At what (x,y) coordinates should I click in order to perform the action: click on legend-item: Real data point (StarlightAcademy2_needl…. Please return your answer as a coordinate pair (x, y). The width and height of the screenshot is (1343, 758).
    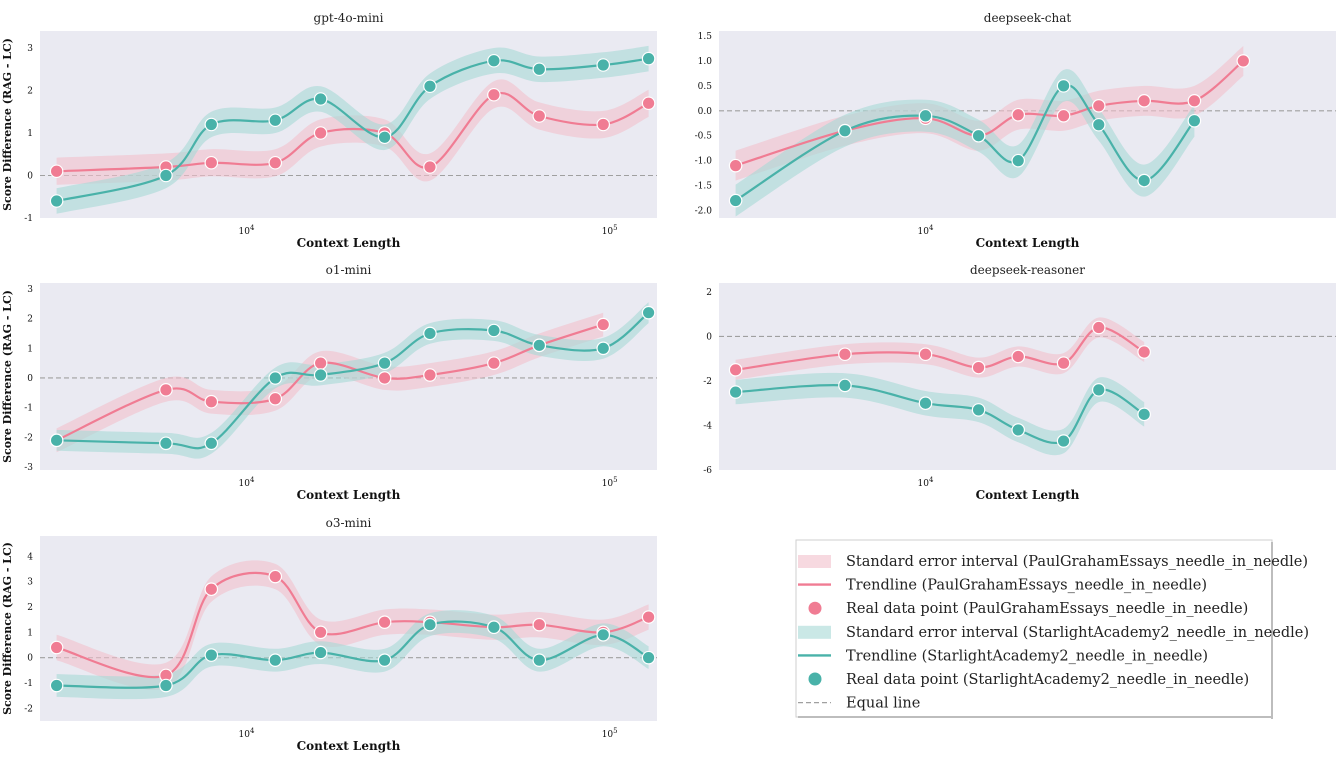
    Looking at the image, I should click on (1028, 680).